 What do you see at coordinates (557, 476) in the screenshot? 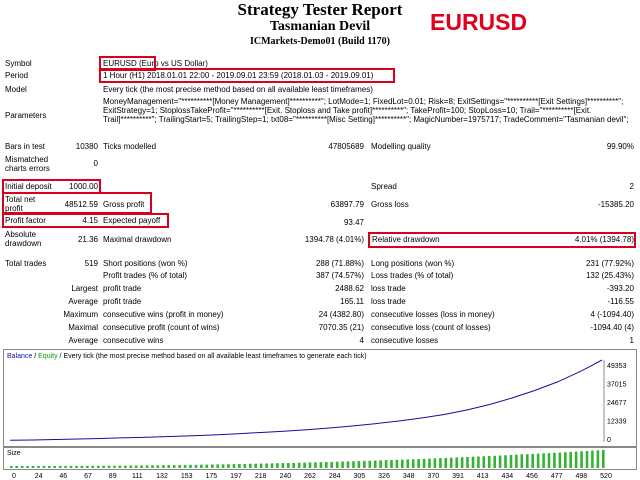
I see `x-tick-label: 477` at bounding box center [557, 476].